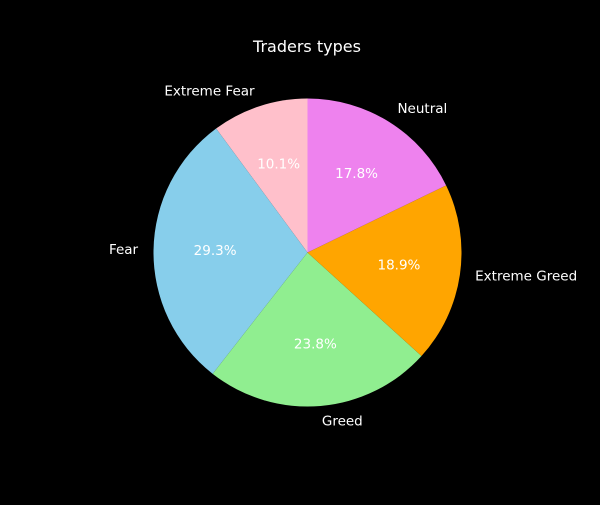 This screenshot has height=505, width=600. Describe the element at coordinates (315, 345) in the screenshot. I see `pct-label-greed: 23.8%` at that location.